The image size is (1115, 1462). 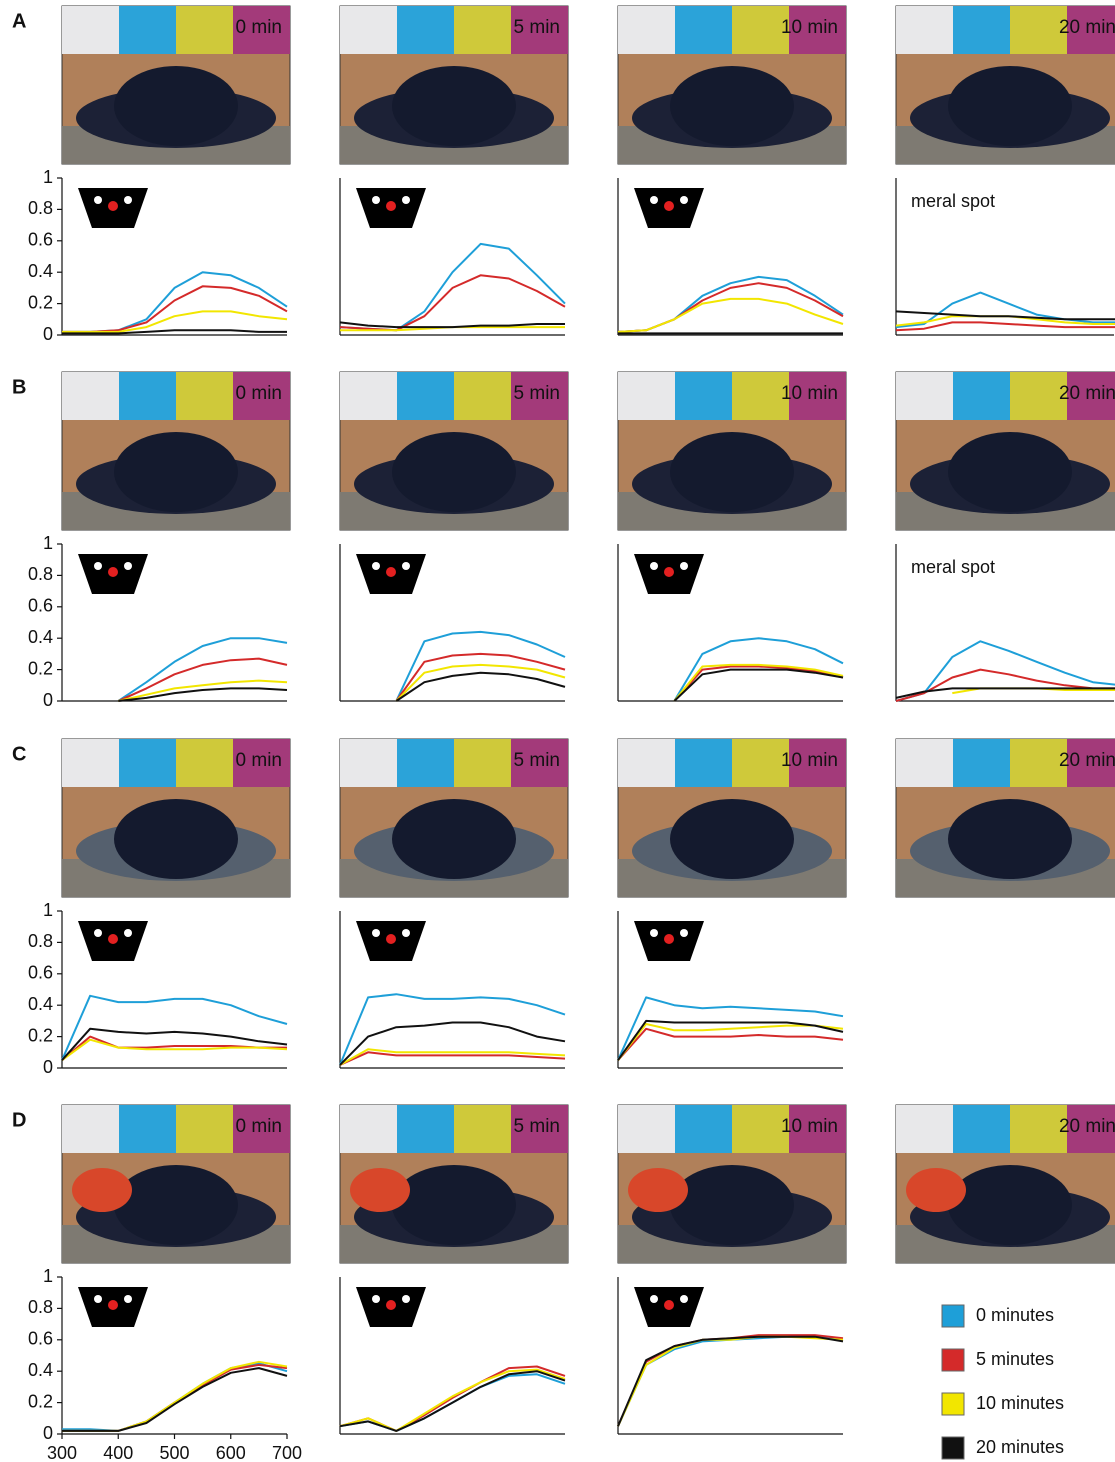 I want to click on legend-label: 0 minutes, so click(x=1015, y=1315).